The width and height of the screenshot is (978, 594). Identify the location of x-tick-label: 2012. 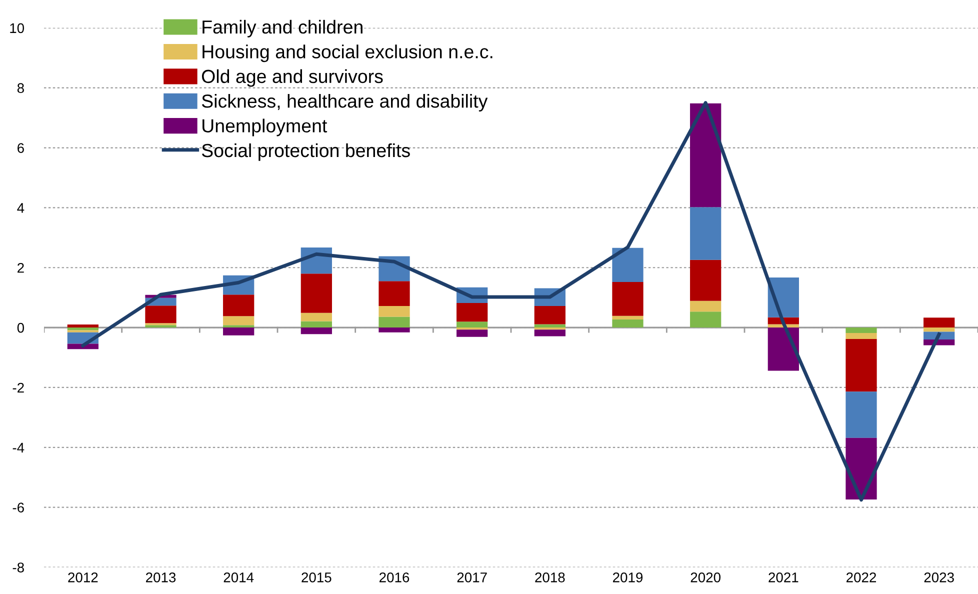
(83, 577).